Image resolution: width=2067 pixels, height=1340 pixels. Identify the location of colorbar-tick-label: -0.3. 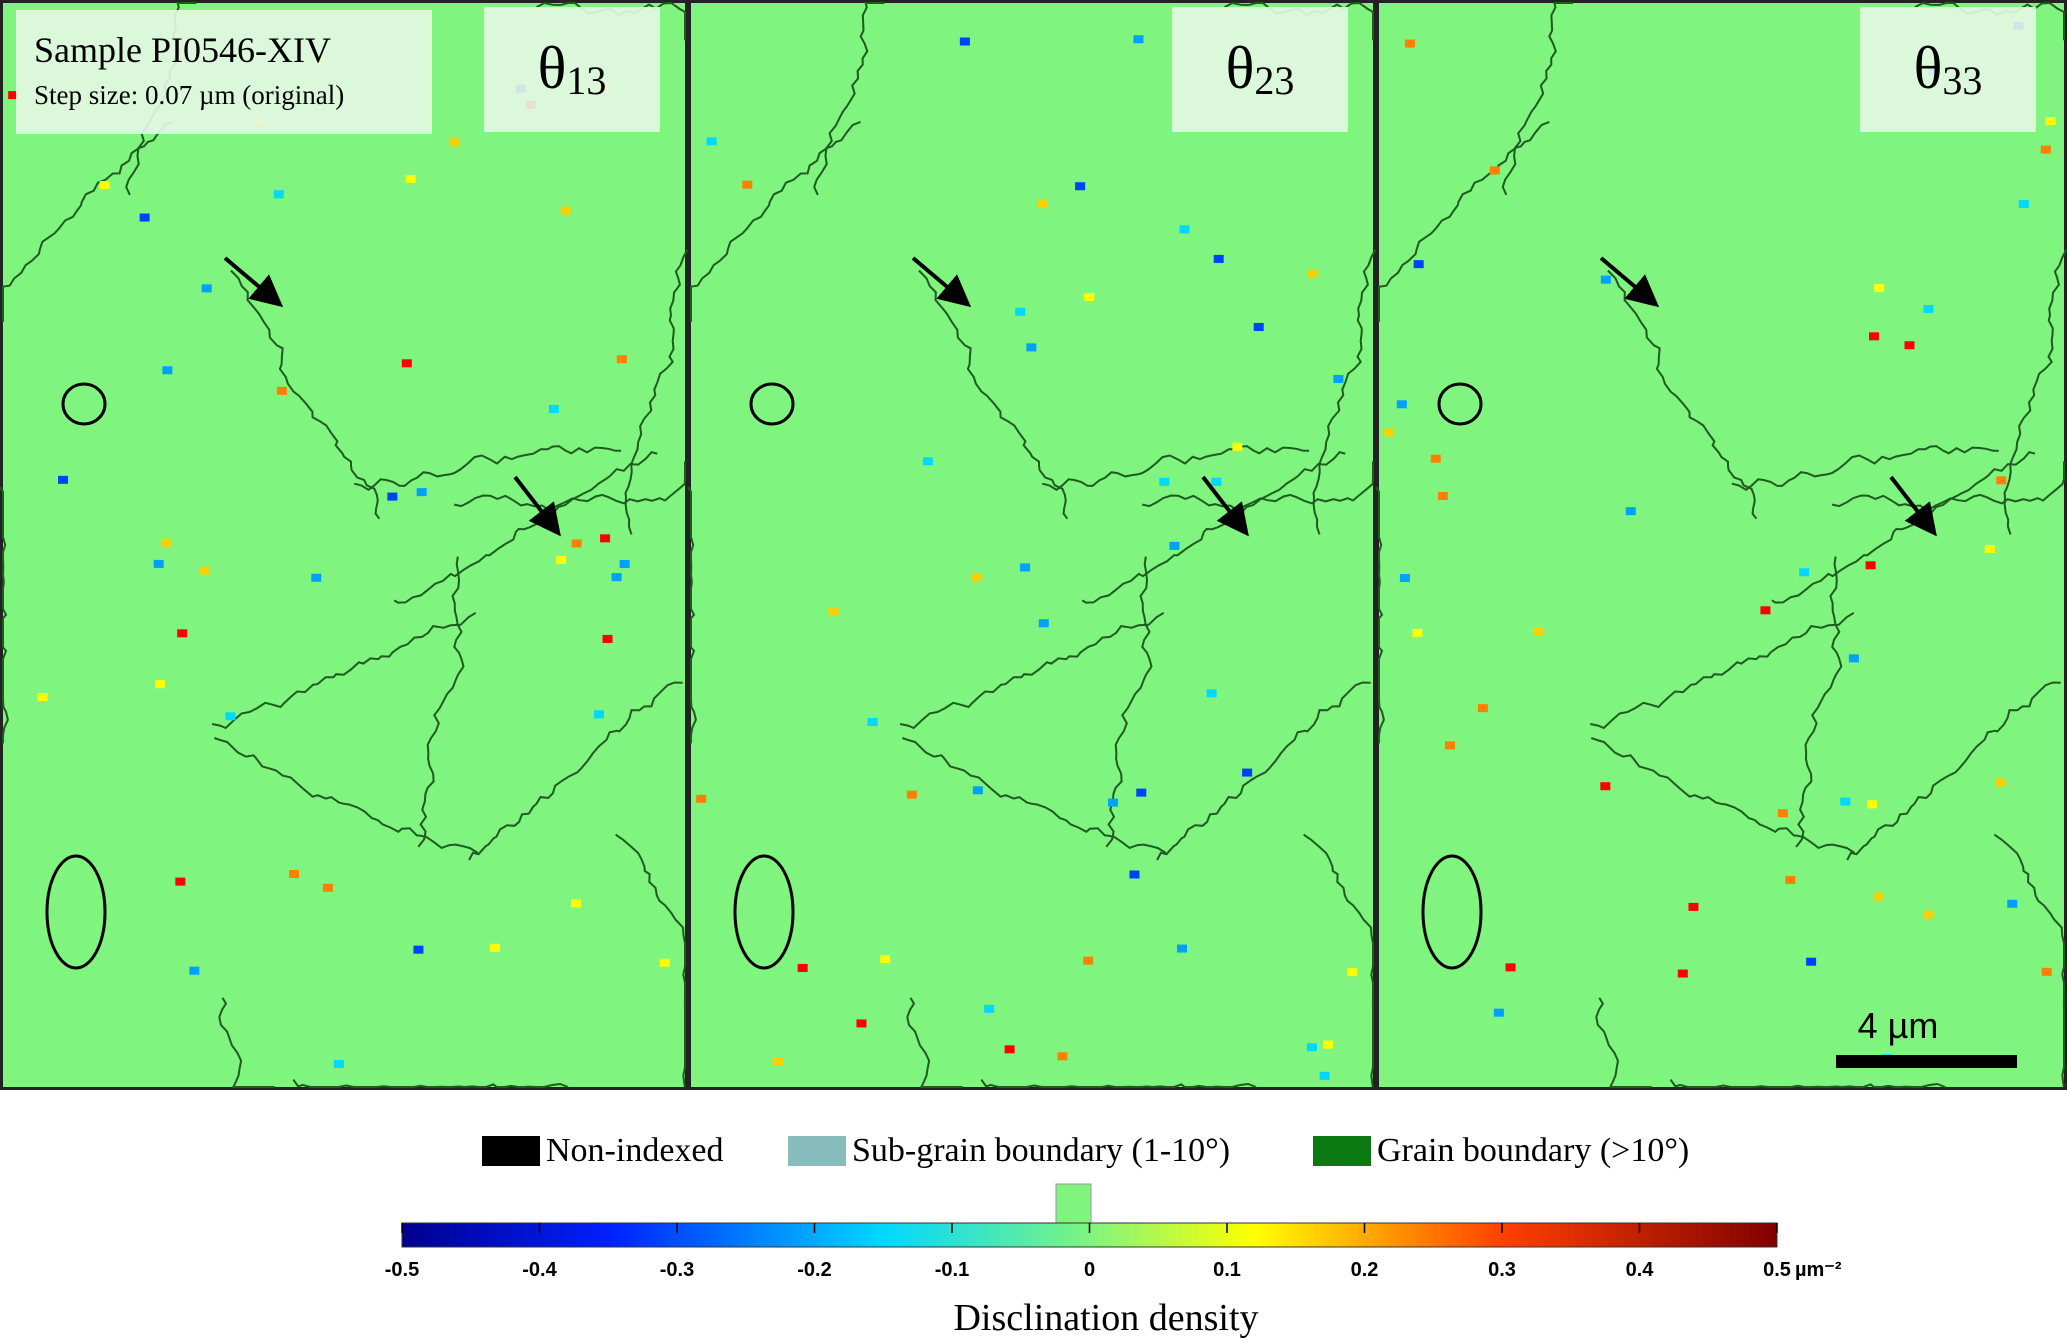
(677, 1270).